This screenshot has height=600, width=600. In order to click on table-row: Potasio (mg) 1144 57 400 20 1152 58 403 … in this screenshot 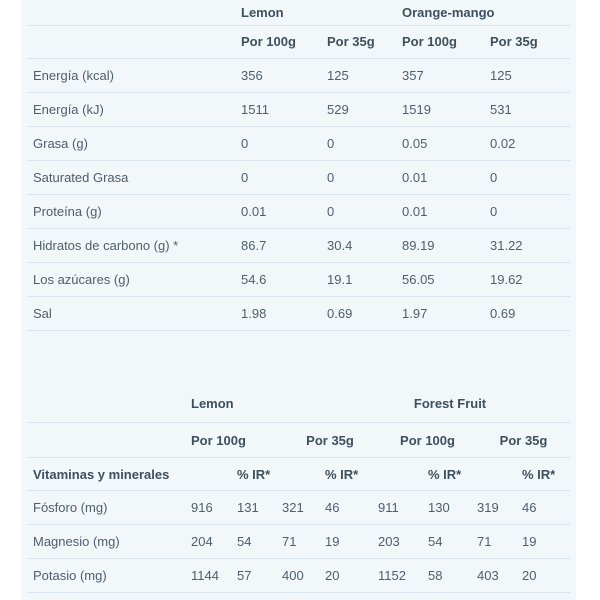, I will do `click(299, 575)`.